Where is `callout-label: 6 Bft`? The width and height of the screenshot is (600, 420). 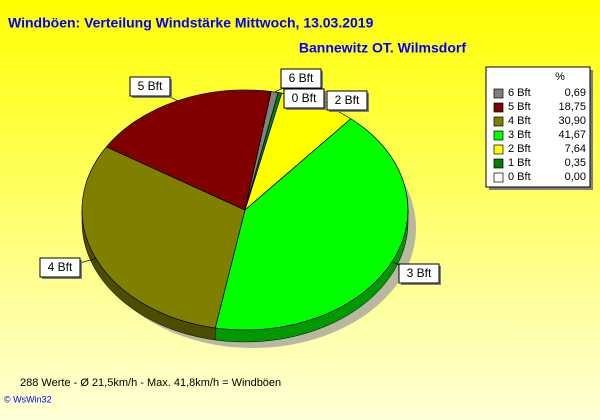 callout-label: 6 Bft is located at coordinates (301, 78).